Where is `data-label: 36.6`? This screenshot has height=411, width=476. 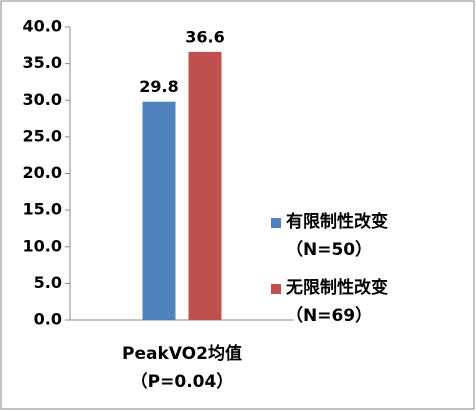
data-label: 36.6 is located at coordinates (204, 36).